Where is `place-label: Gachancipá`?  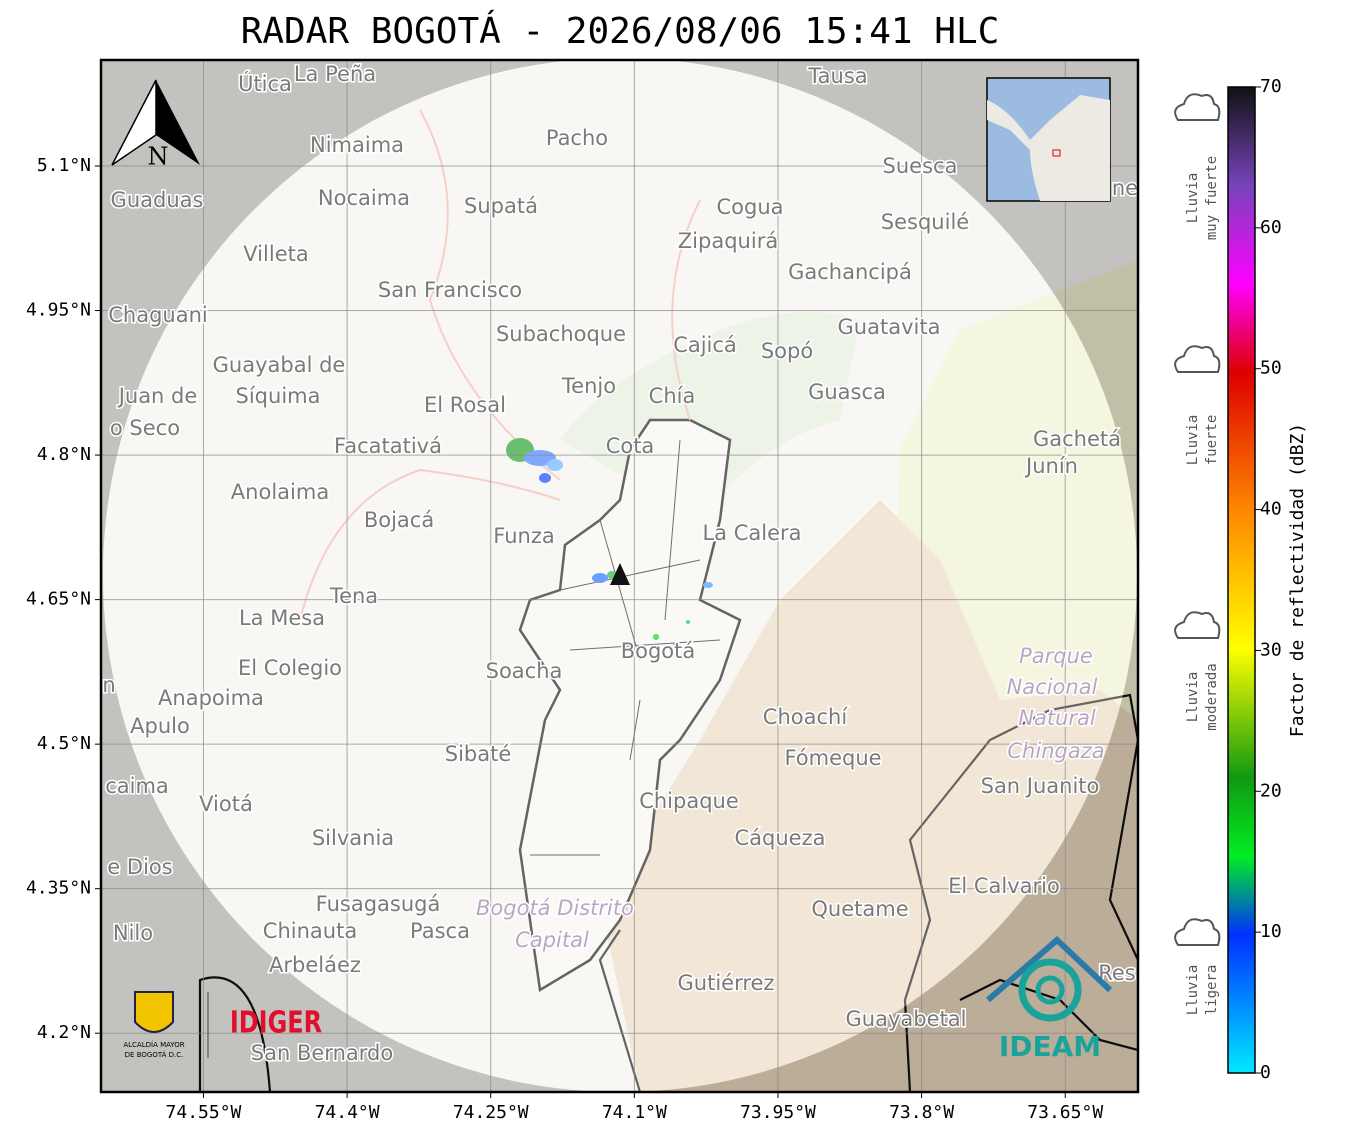 place-label: Gachancipá is located at coordinates (850, 272).